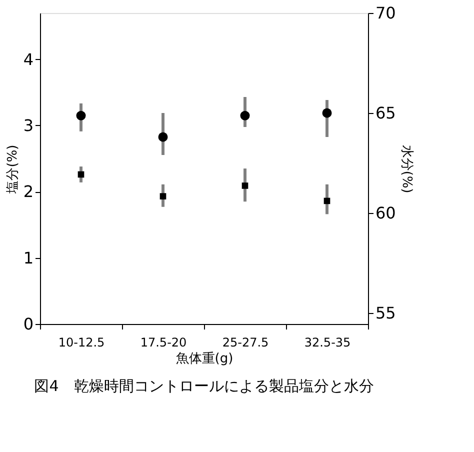 Image resolution: width=474 pixels, height=452 pixels. I want to click on y2-tick-label: 70, so click(386, 13).